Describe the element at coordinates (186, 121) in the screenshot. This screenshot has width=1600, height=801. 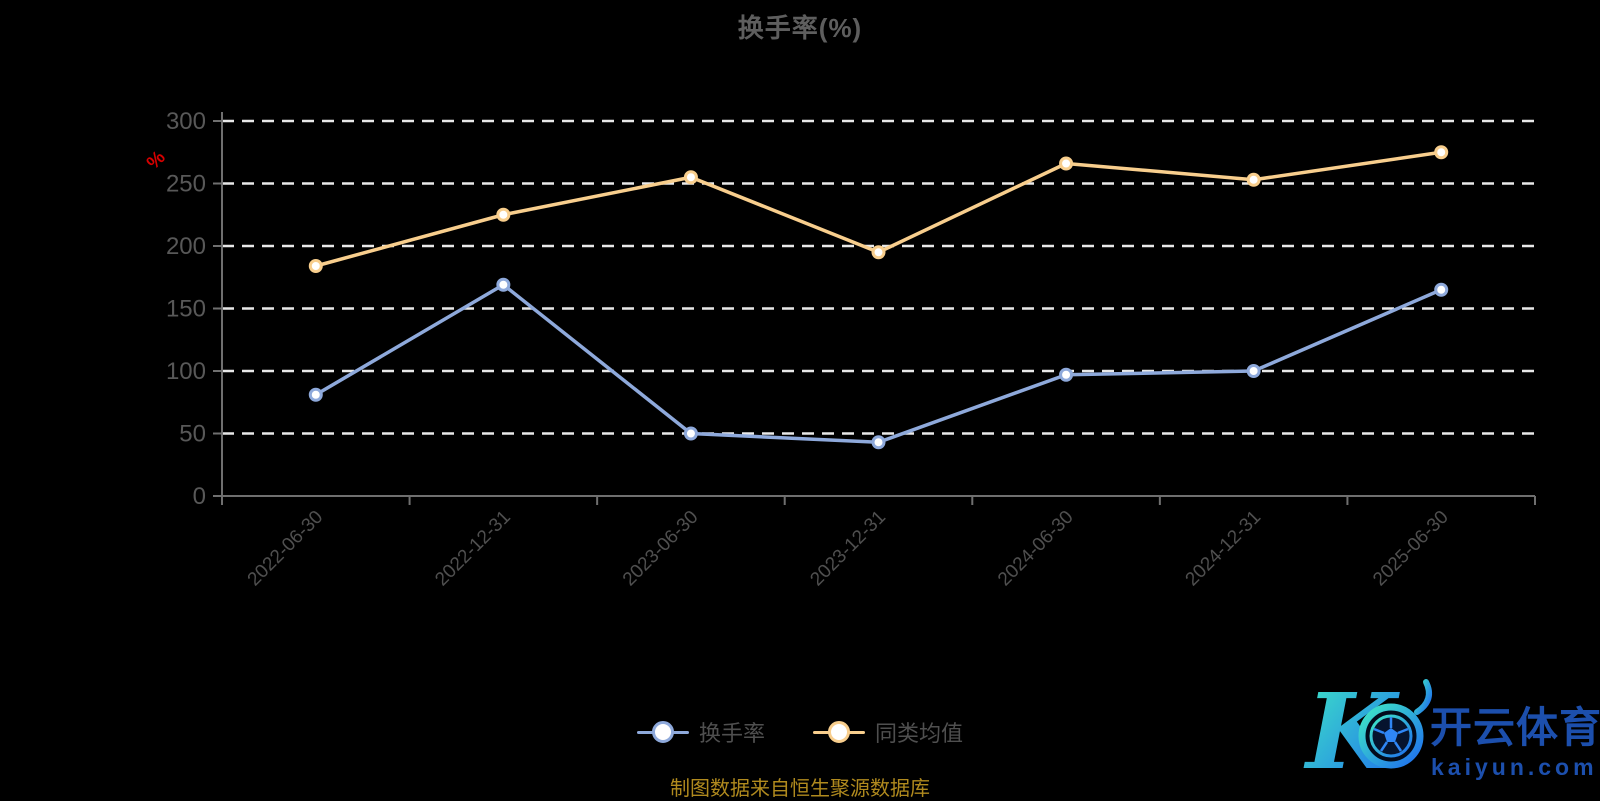
I see `y-tick-label: 300` at that location.